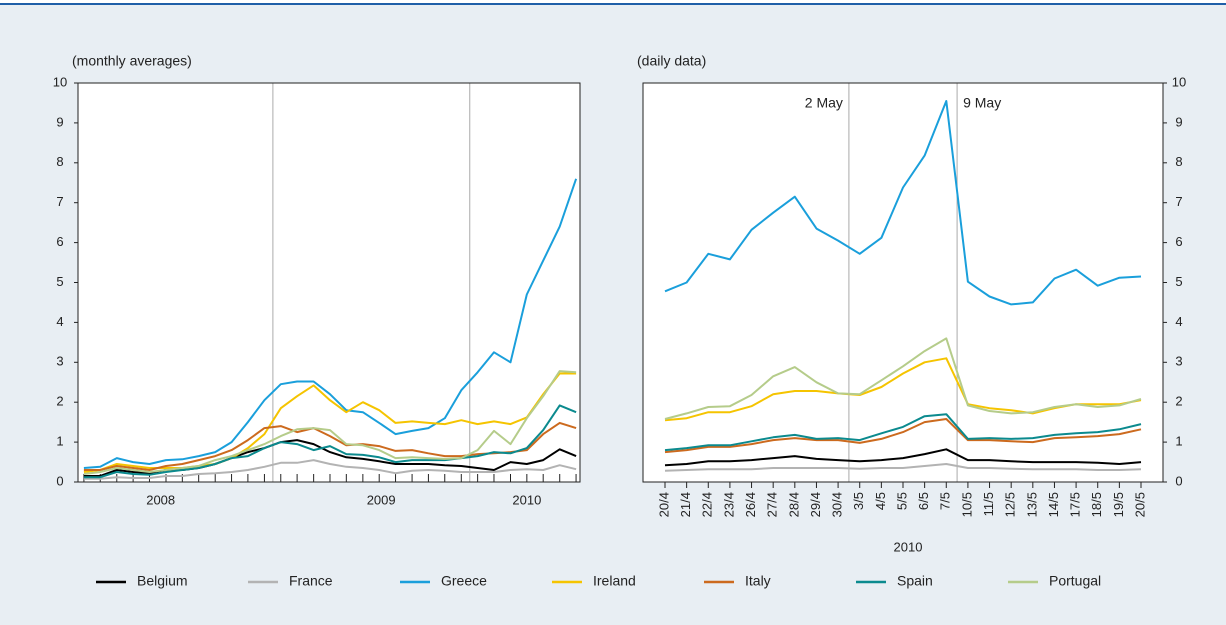  Describe the element at coordinates (671, 61) in the screenshot. I see `subtitle: (daily data)` at that location.